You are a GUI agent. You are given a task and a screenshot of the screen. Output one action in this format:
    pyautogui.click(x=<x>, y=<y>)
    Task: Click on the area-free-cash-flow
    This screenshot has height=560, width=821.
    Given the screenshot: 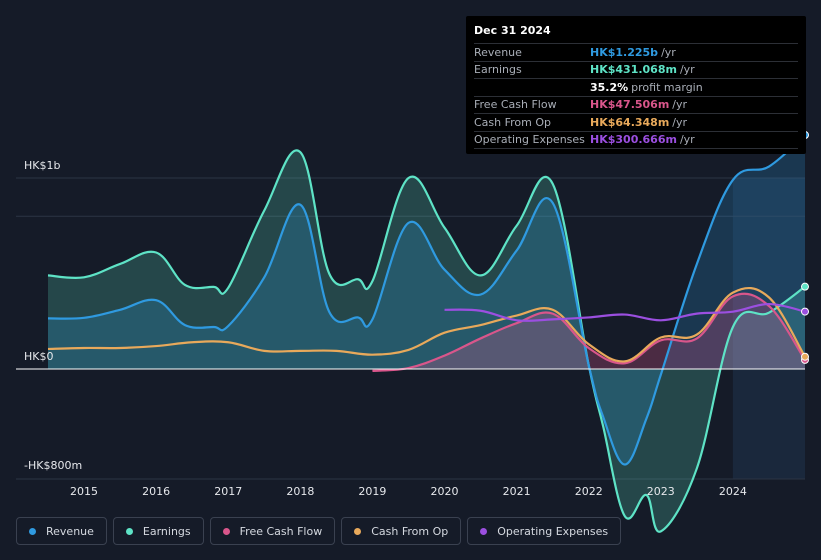 What is the action you would take?
    pyautogui.click(x=588, y=332)
    